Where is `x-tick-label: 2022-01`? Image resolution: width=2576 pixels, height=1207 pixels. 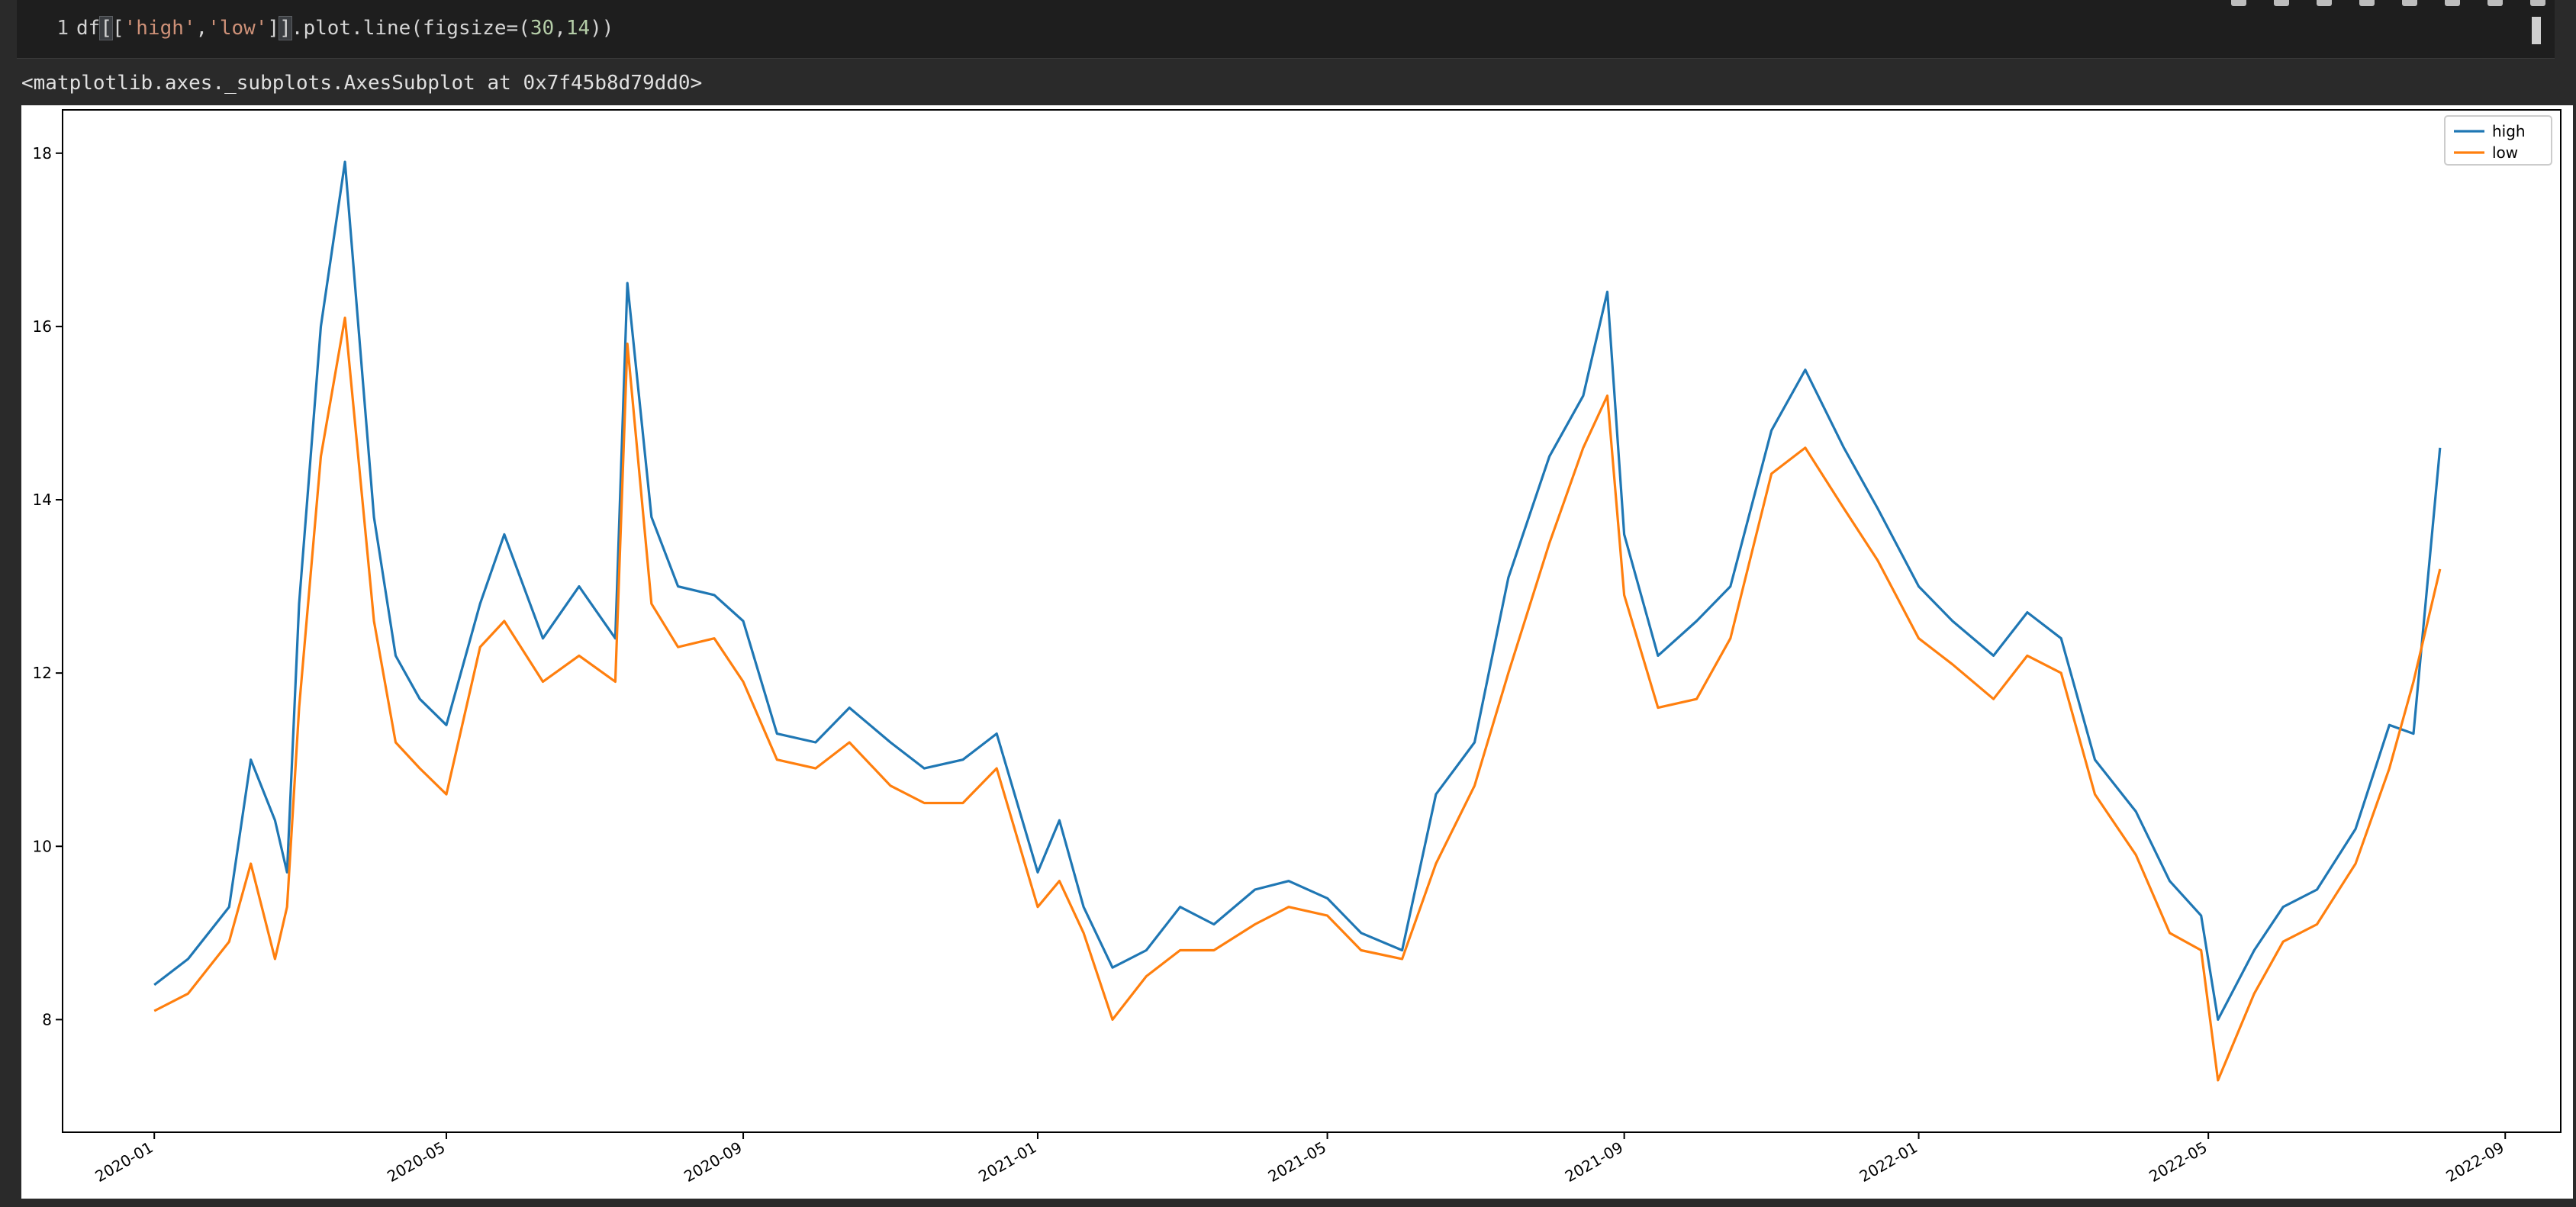 x-tick-label: 2022-01 is located at coordinates (1888, 1162).